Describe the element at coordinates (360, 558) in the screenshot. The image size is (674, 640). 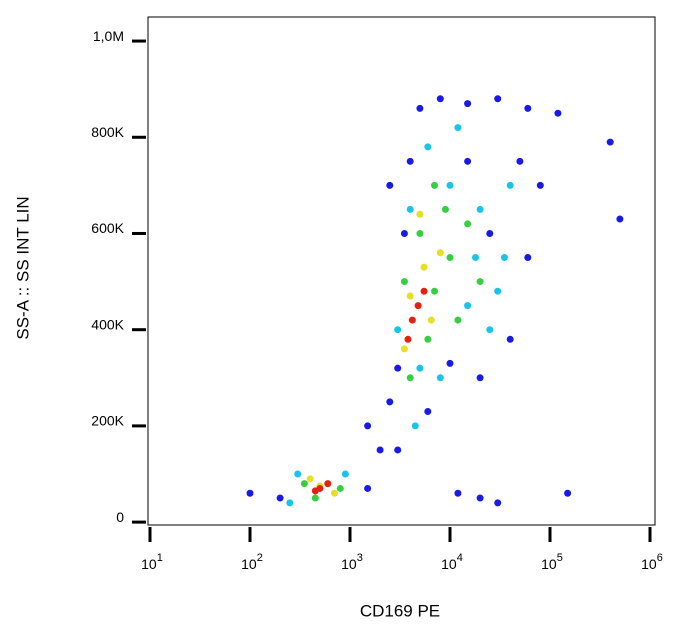
I see `x-tick-exponent: 3` at that location.